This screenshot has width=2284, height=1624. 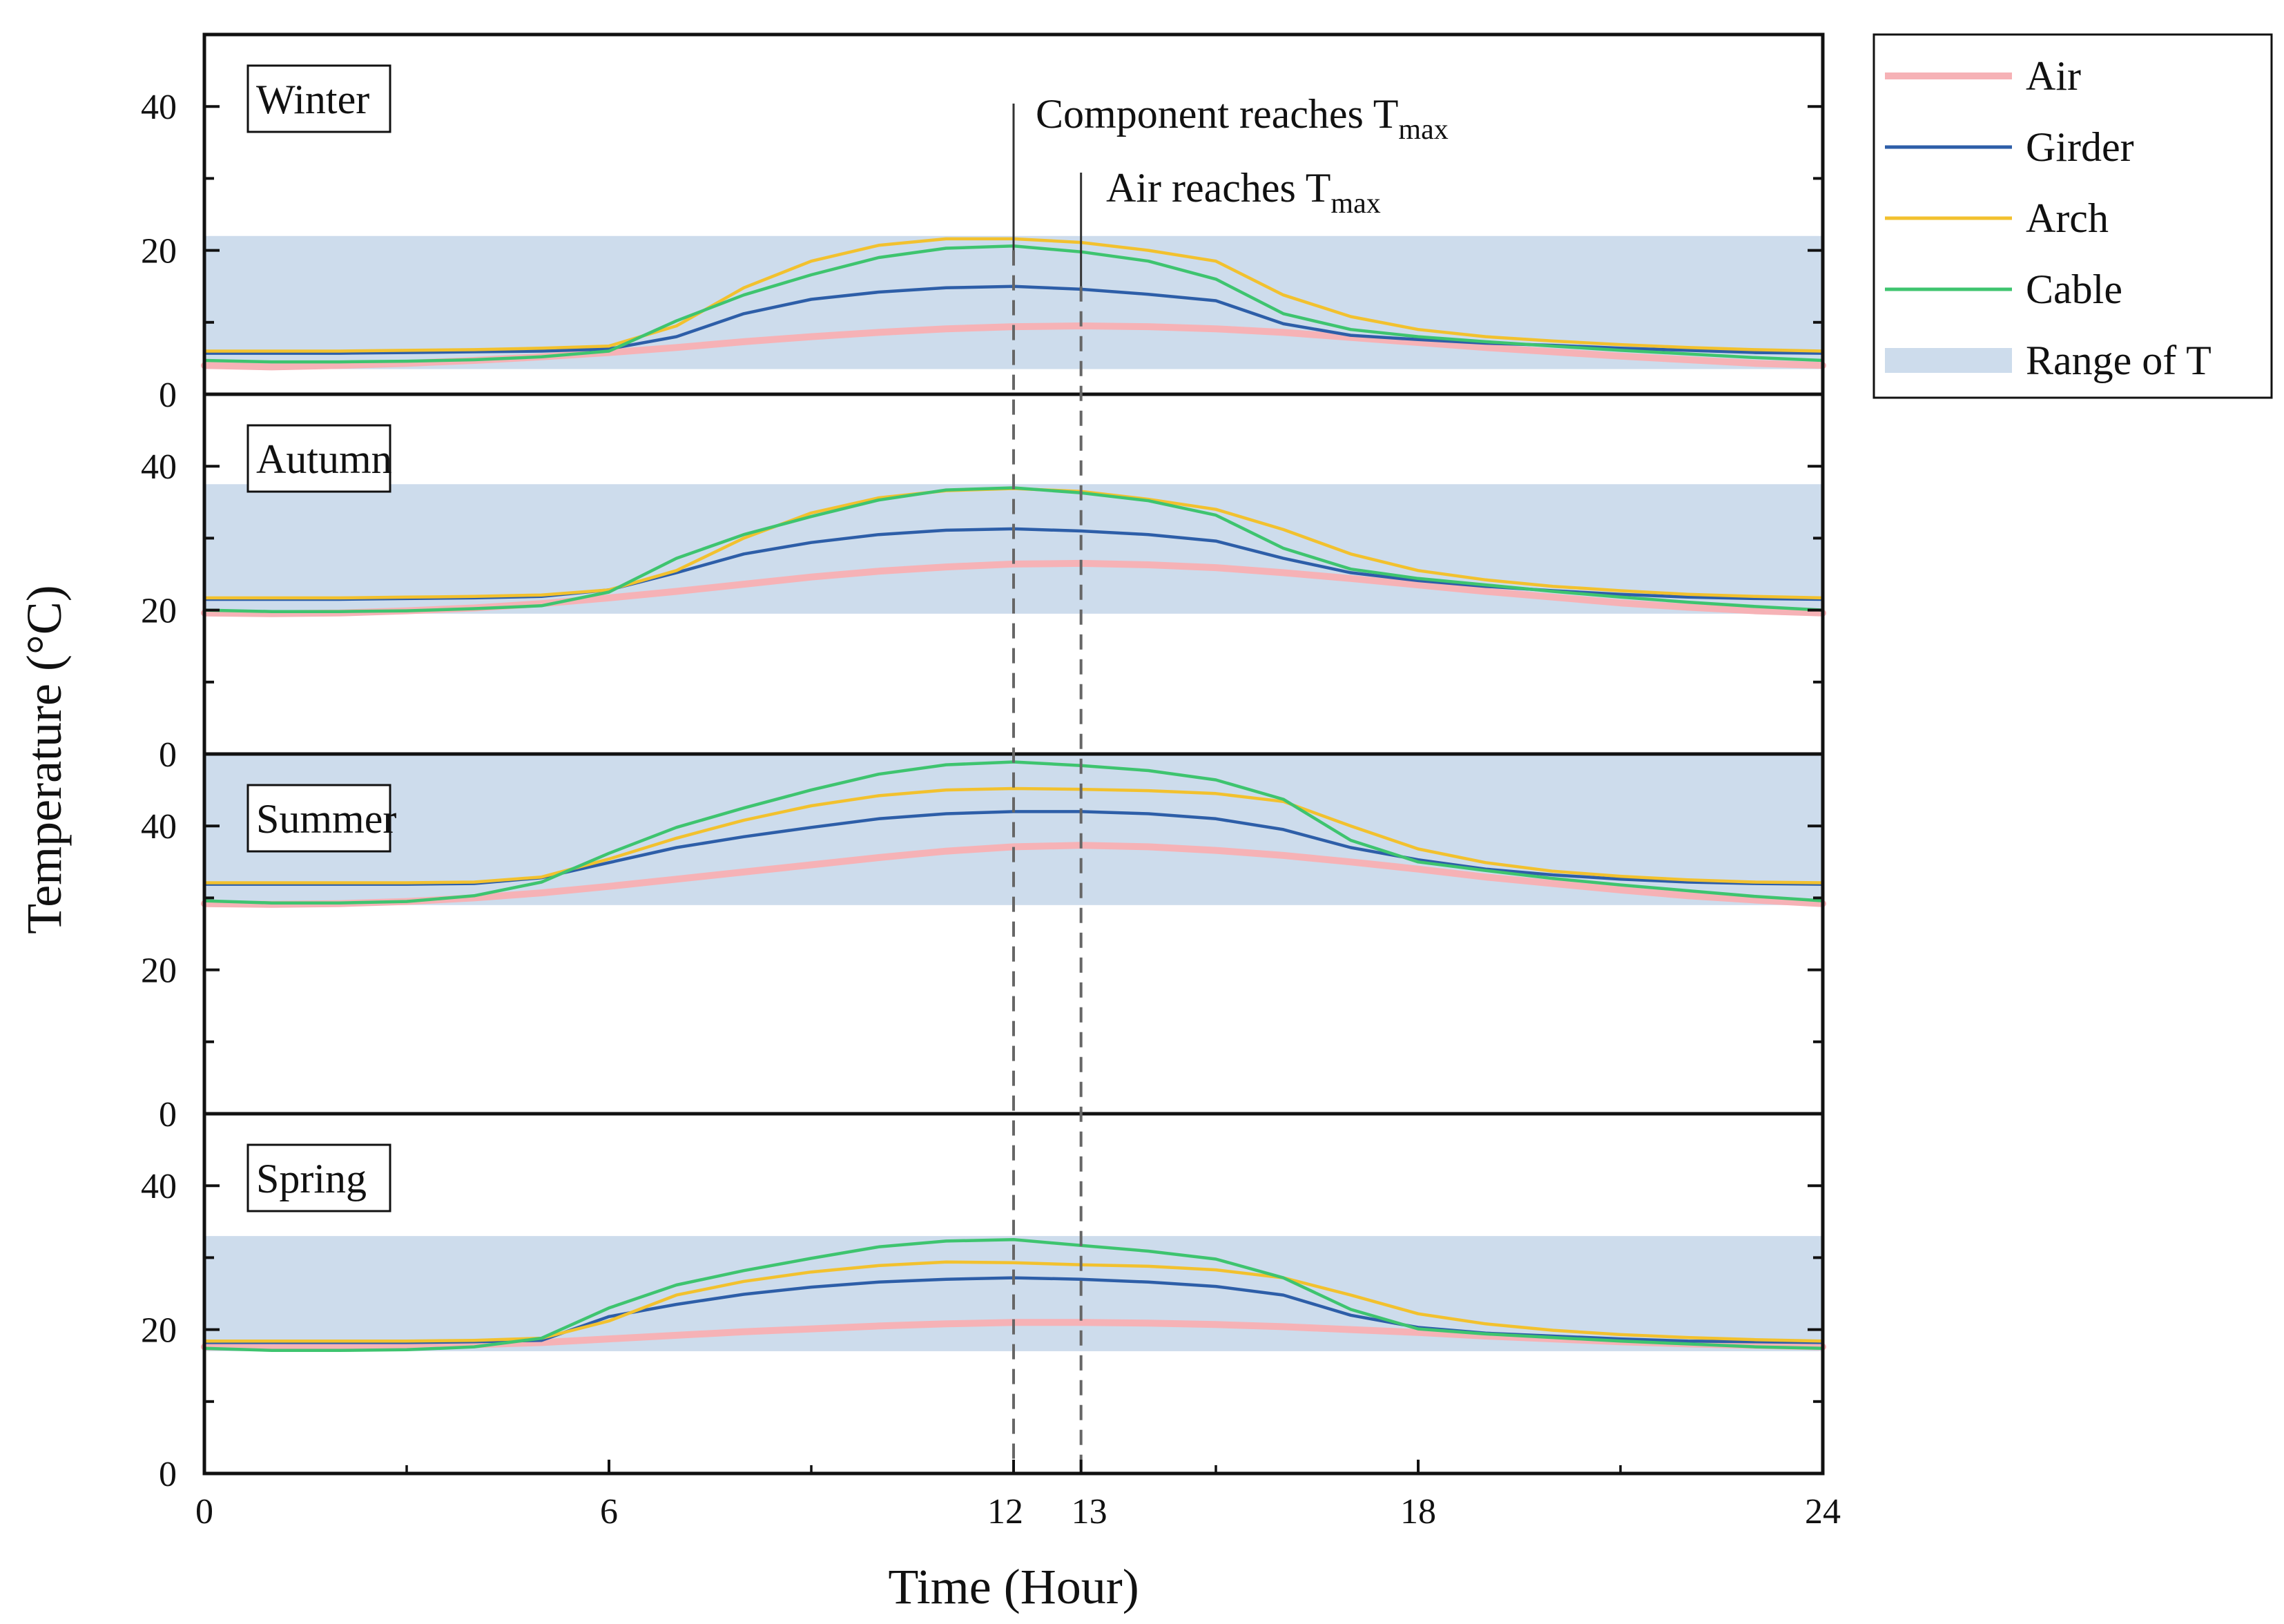 I want to click on season-label: Autumn, so click(x=324, y=459).